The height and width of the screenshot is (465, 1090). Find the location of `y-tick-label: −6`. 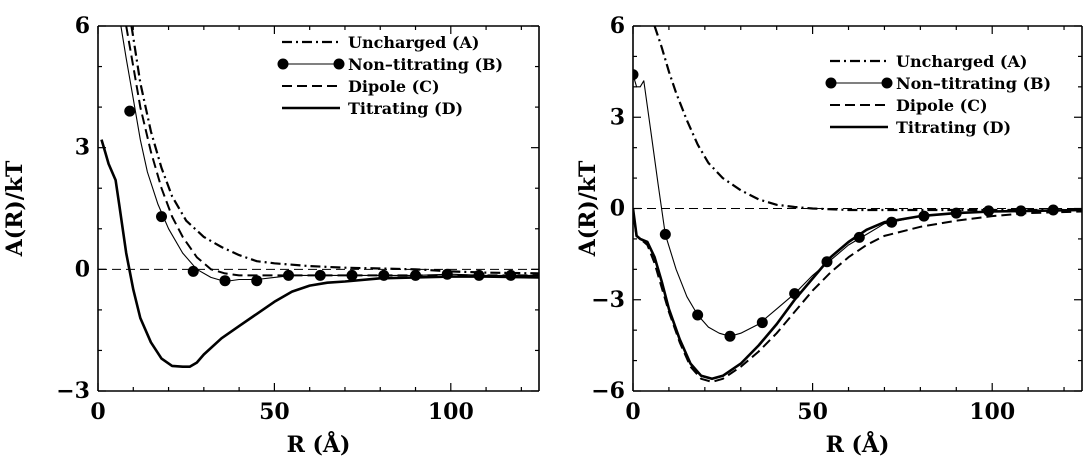

y-tick-label: −6 is located at coordinates (608, 391).